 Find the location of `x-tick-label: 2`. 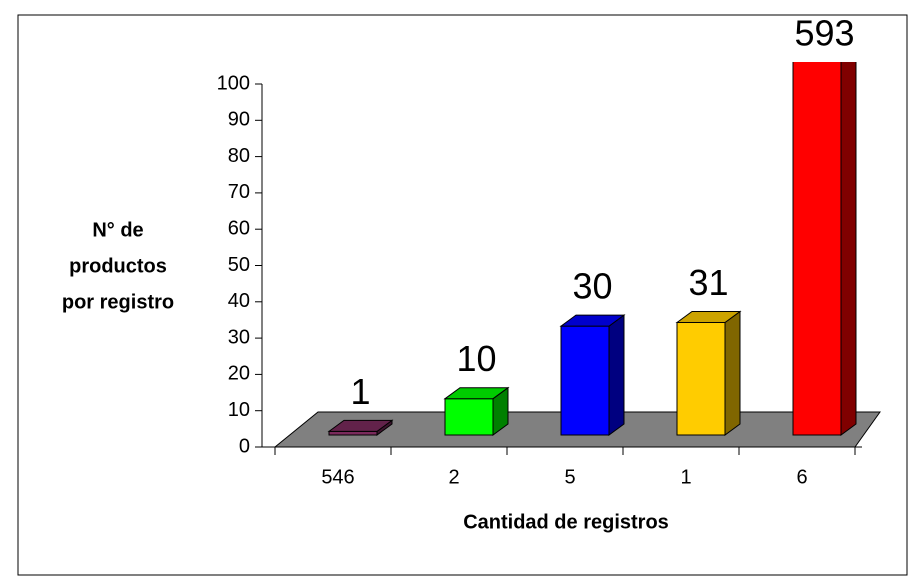

x-tick-label: 2 is located at coordinates (453, 477).